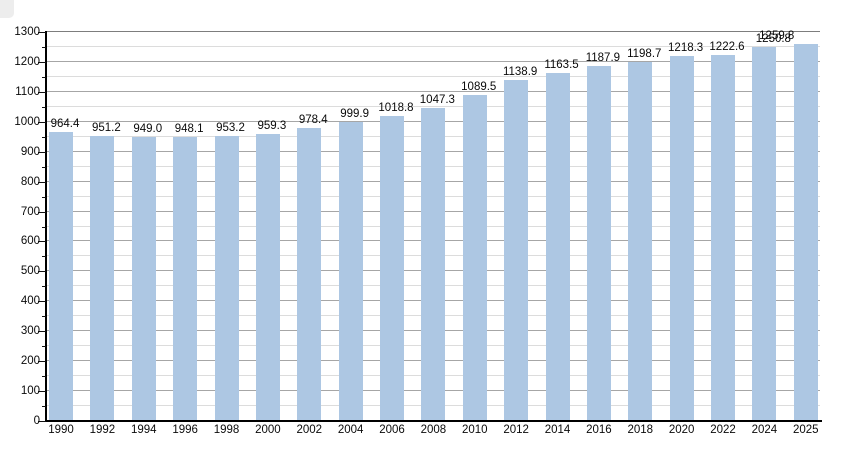 The image size is (850, 450). What do you see at coordinates (27, 91) in the screenshot?
I see `y-axis-tick-label: 1100` at bounding box center [27, 91].